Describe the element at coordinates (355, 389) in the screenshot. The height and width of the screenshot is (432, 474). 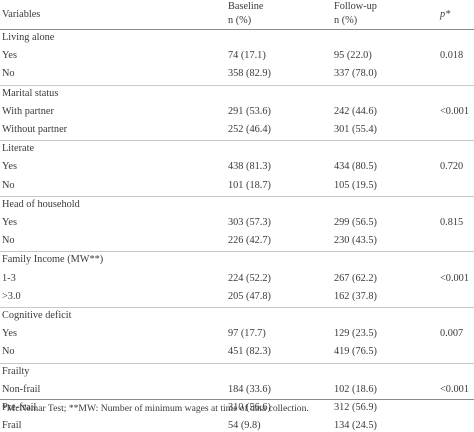
I see `followup-value: 102 (18.6)` at that location.